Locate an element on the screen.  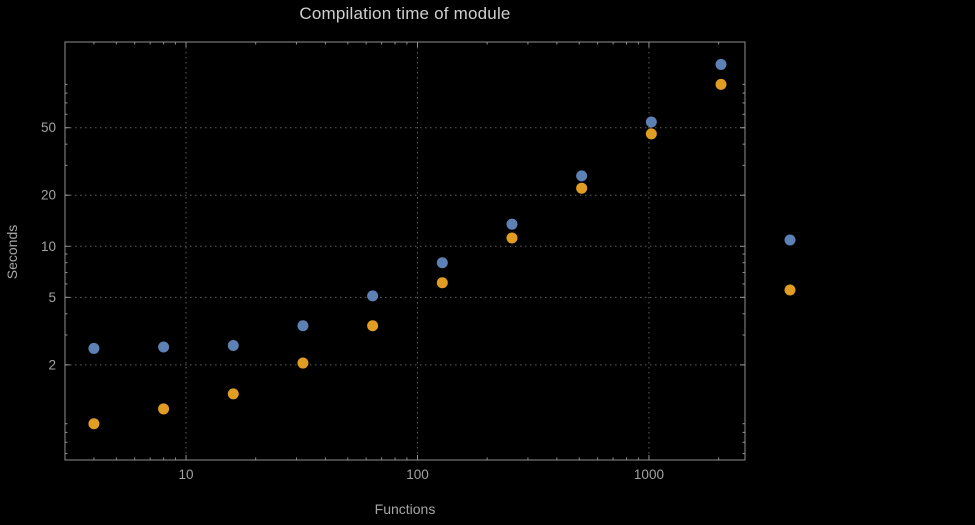
y-axis-label: Seconds is located at coordinates (12, 252).